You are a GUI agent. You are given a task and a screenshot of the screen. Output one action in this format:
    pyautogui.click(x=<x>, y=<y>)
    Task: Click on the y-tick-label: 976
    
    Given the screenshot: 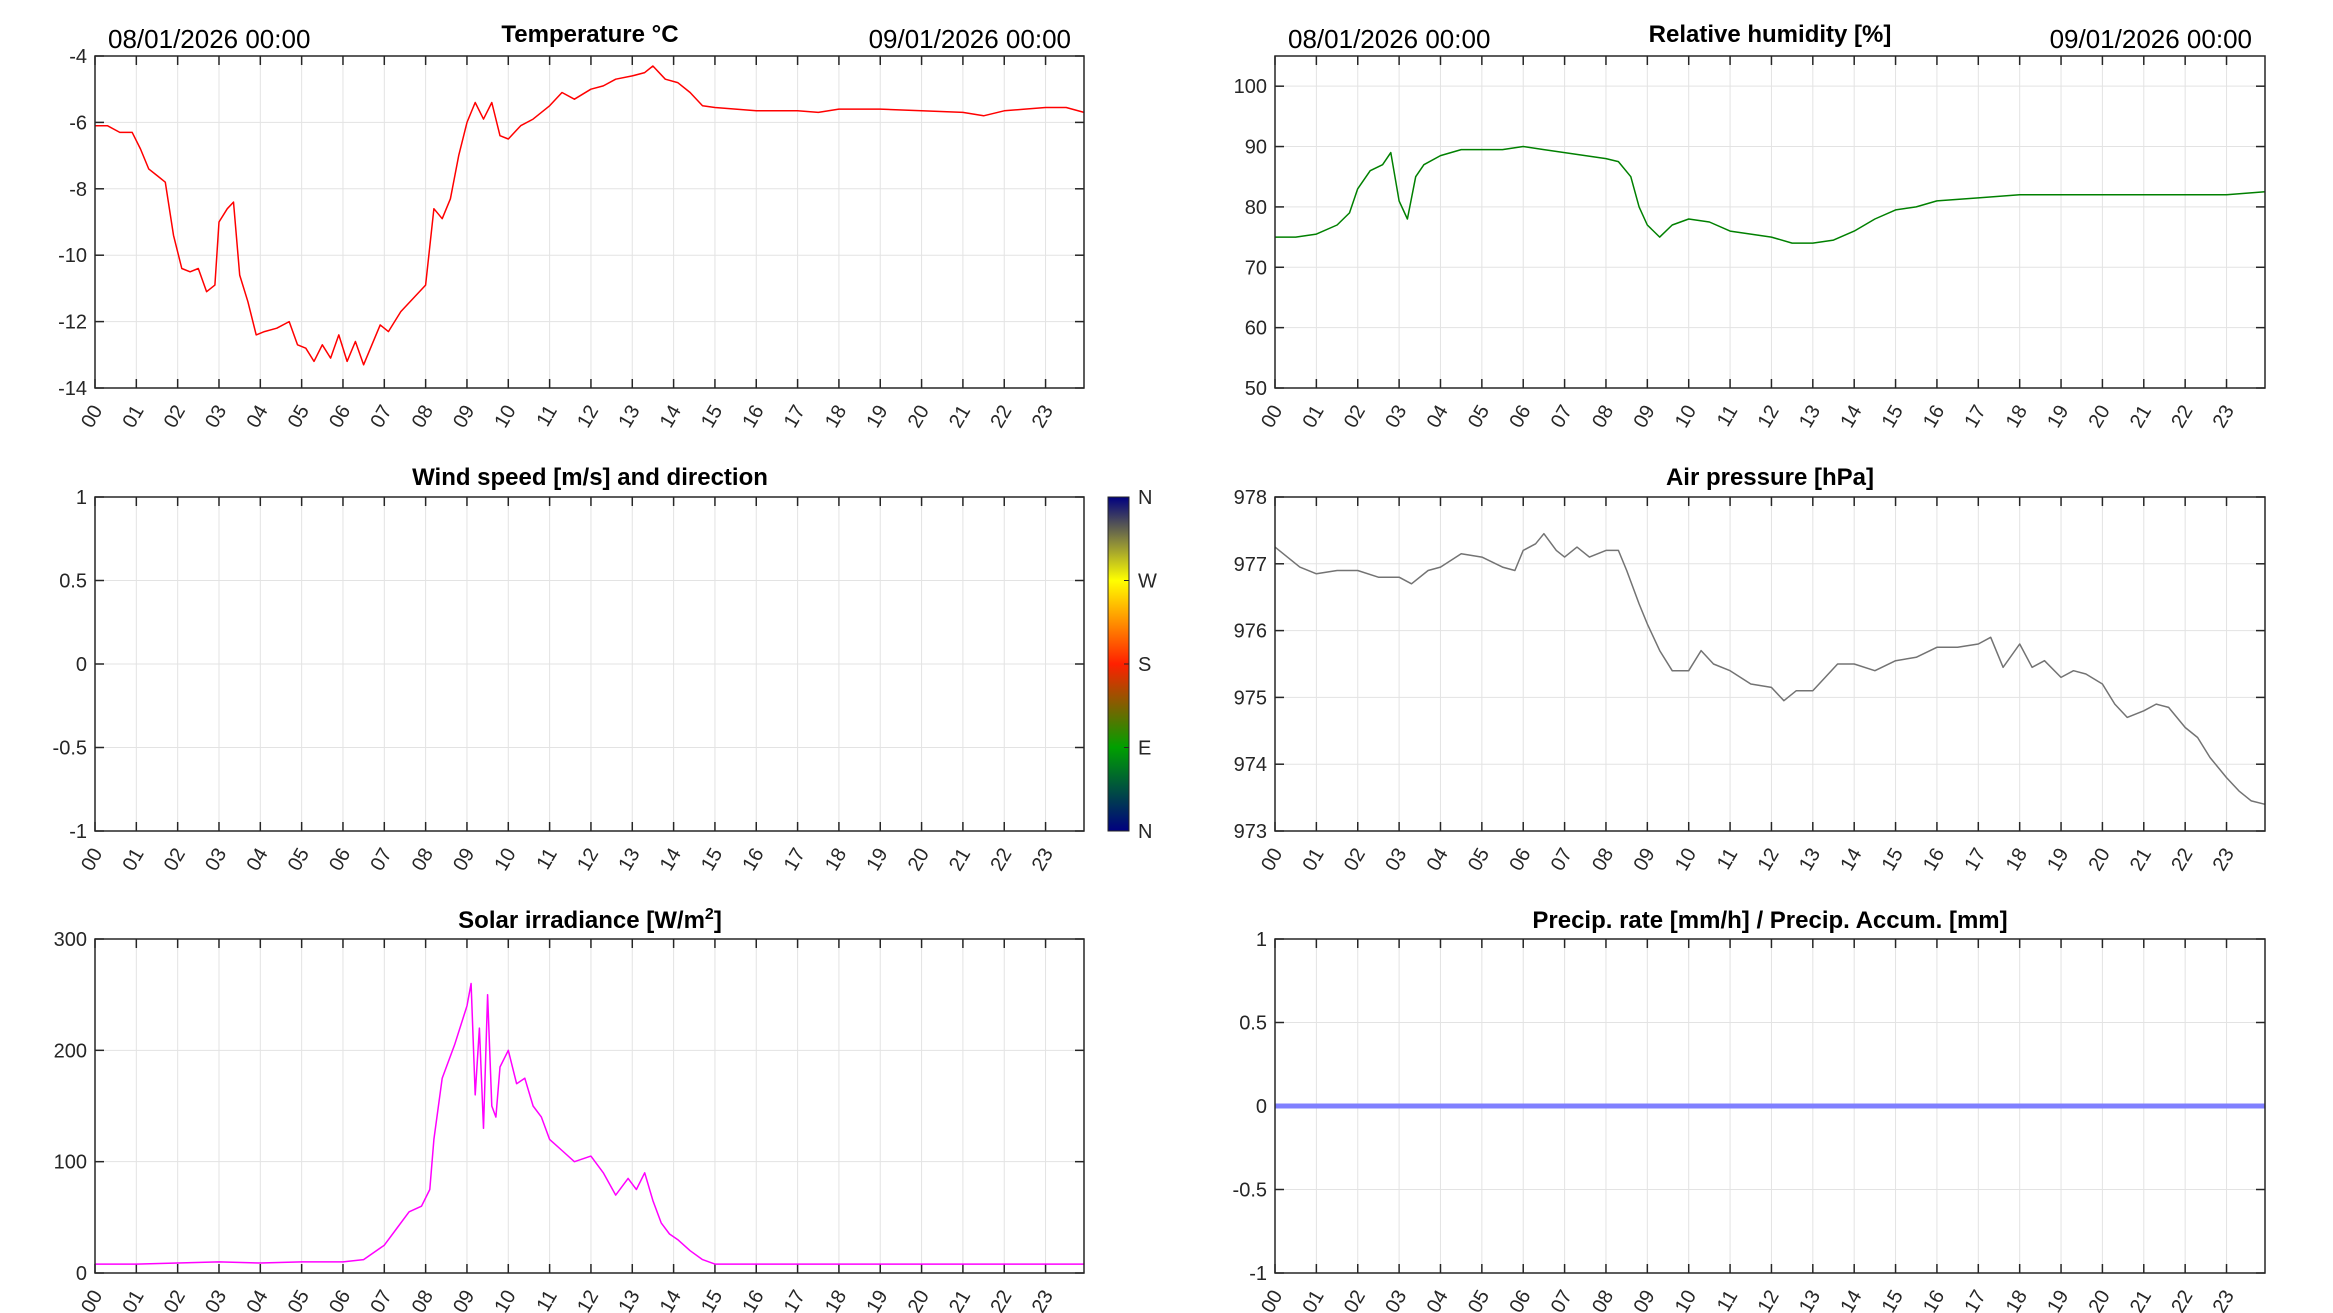 What is the action you would take?
    pyautogui.click(x=1250, y=632)
    